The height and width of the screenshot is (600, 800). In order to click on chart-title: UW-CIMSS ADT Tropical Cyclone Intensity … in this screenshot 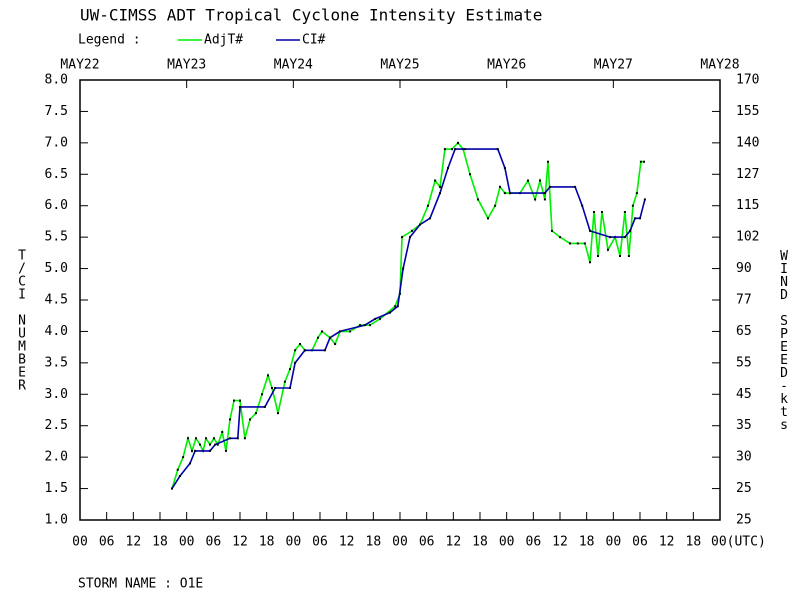, I will do `click(311, 15)`.